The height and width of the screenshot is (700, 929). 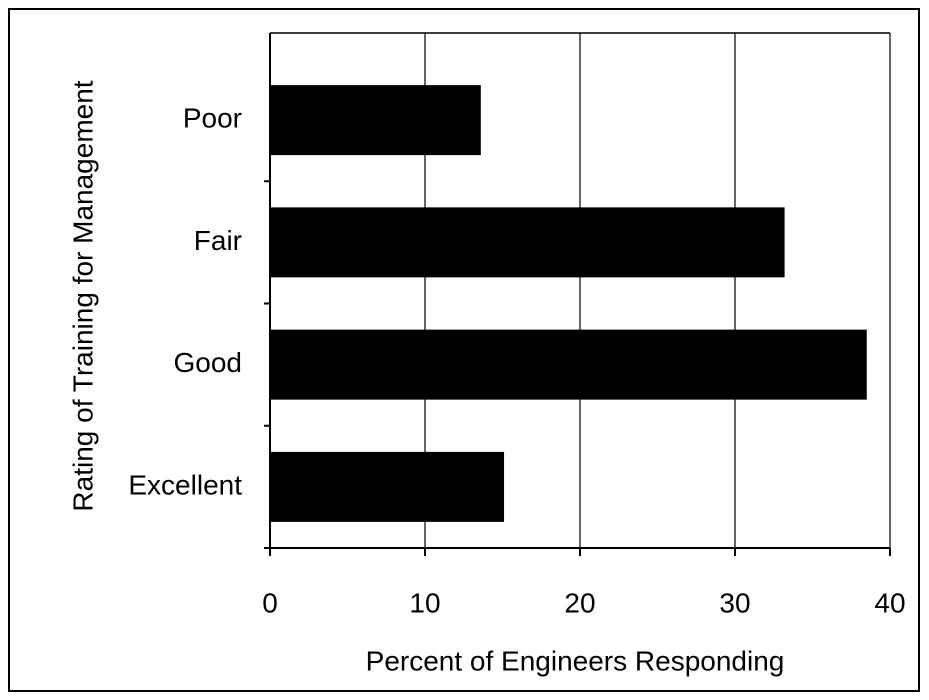 What do you see at coordinates (218, 240) in the screenshot?
I see `y-tick-label: Fair` at bounding box center [218, 240].